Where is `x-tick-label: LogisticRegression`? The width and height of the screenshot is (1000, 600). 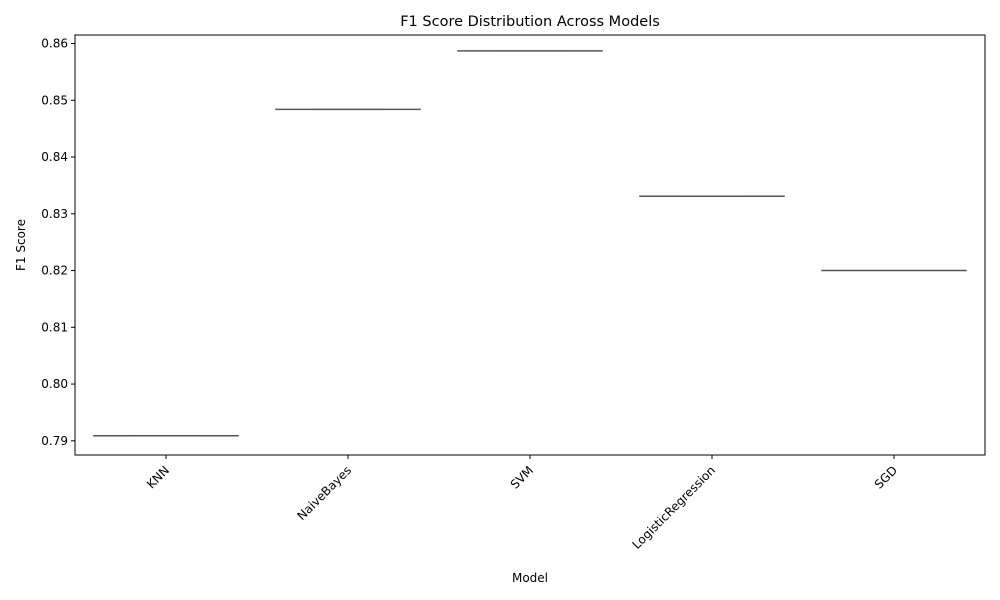 x-tick-label: LogisticRegression is located at coordinates (674, 507).